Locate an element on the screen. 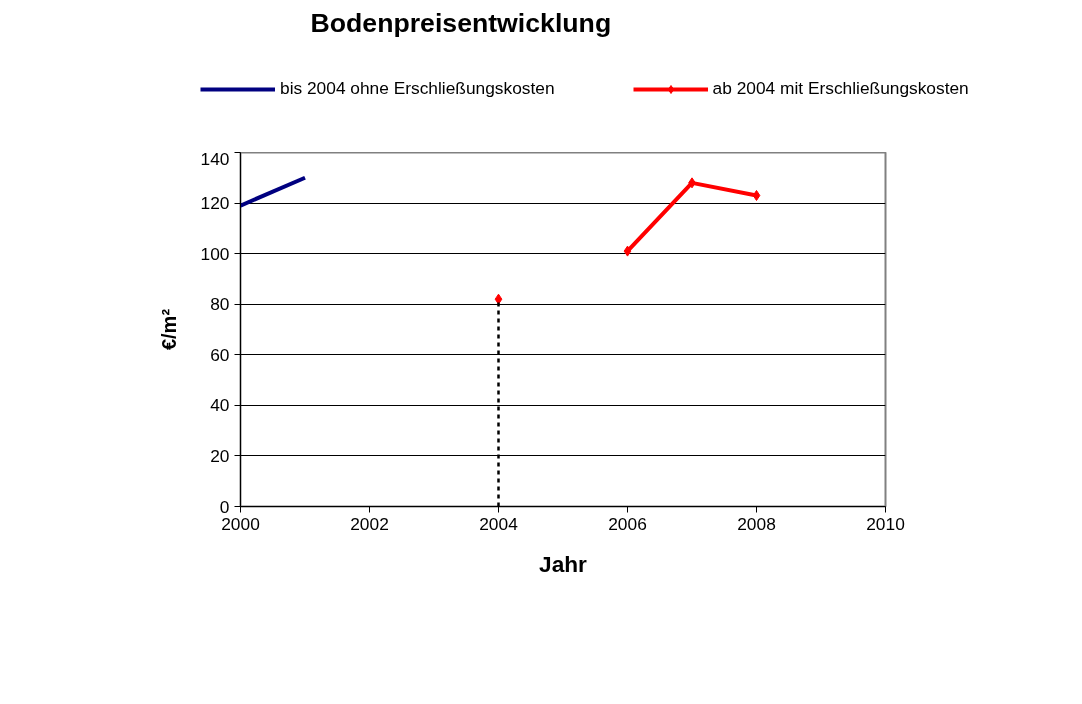 This screenshot has height=704, width=1082. y-axis-title: €/m² is located at coordinates (168, 329).